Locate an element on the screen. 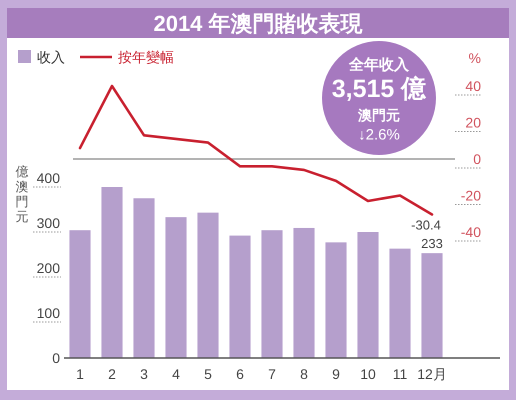 The image size is (516, 400). x-tick-label: 12月 is located at coordinates (432, 374).